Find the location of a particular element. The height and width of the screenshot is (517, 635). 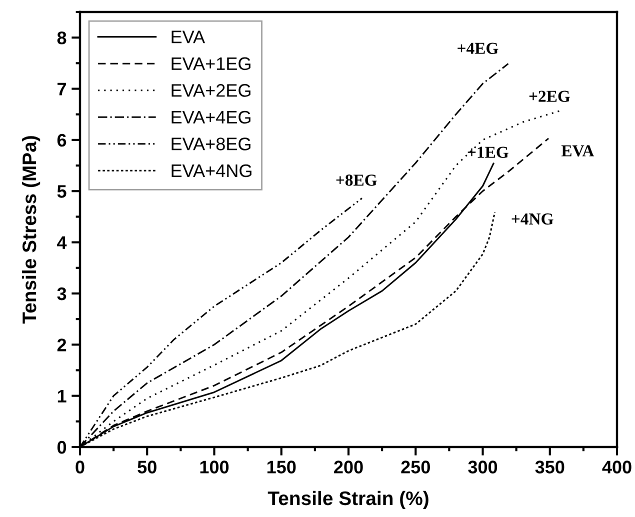

x-tick-label: 0 is located at coordinates (80, 467).